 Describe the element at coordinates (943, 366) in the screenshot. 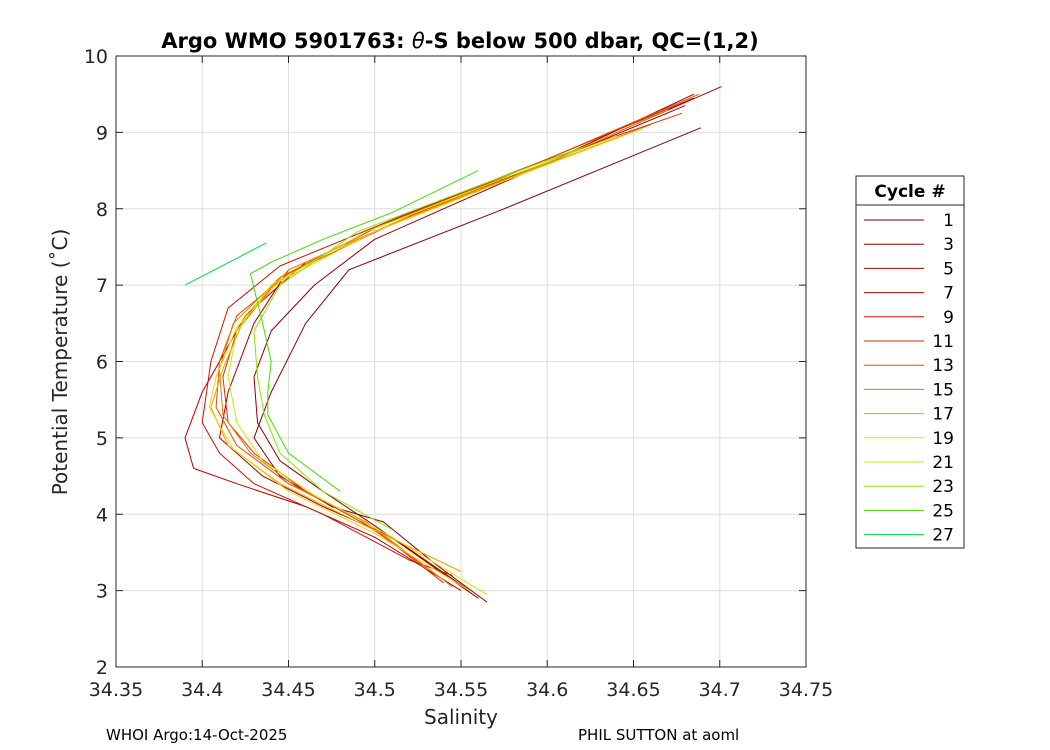

I see `legend-label-cycle-13: 13` at that location.